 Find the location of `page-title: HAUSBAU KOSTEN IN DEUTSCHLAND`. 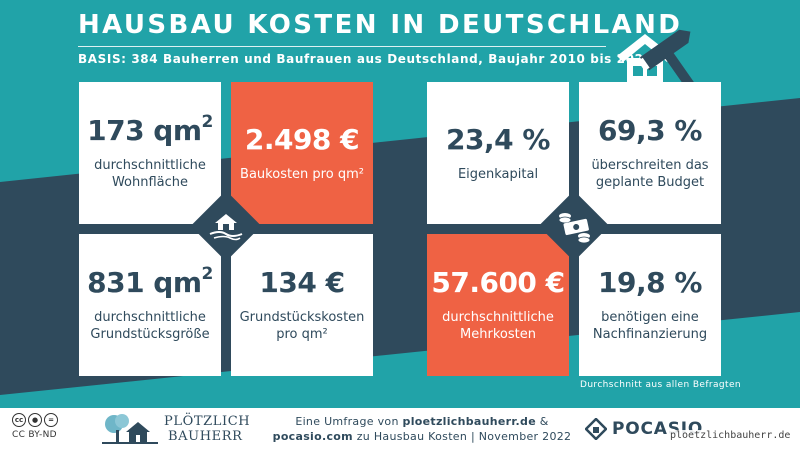

page-title: HAUSBAU KOSTEN IN DEUTSCHLAND is located at coordinates (380, 25).